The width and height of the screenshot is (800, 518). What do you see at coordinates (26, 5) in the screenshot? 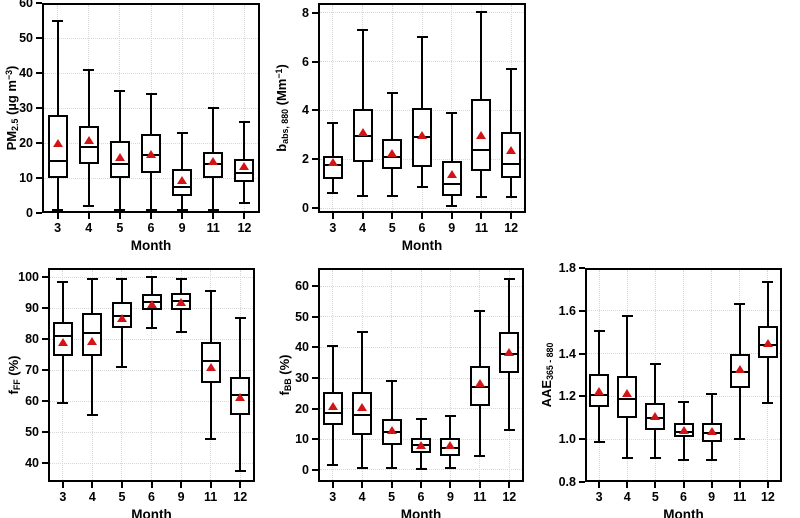
I see `y-tick-label: 60` at bounding box center [26, 5].